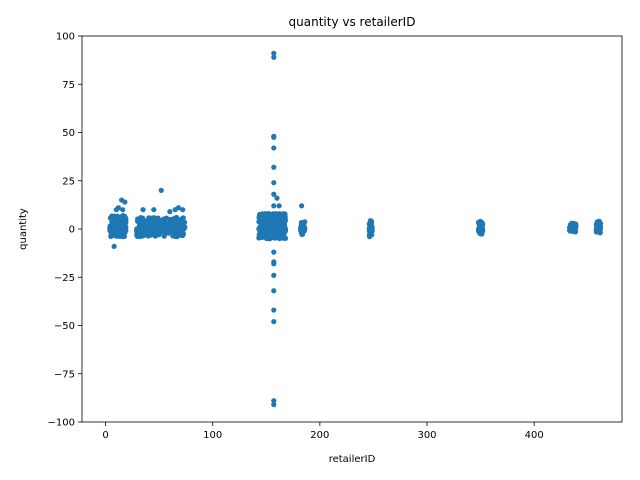  I want to click on y-tick-label: 25, so click(68, 181).